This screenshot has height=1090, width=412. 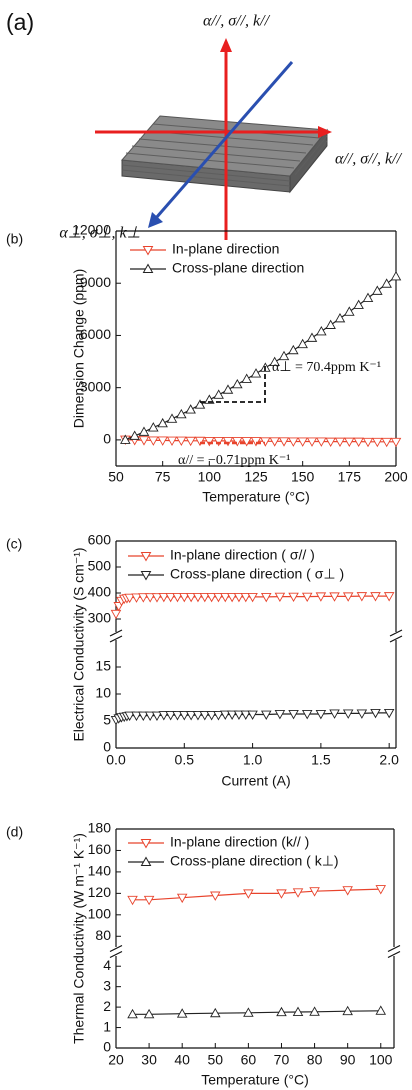 What do you see at coordinates (249, 1060) in the screenshot?
I see `x-tick-label: 60` at bounding box center [249, 1060].